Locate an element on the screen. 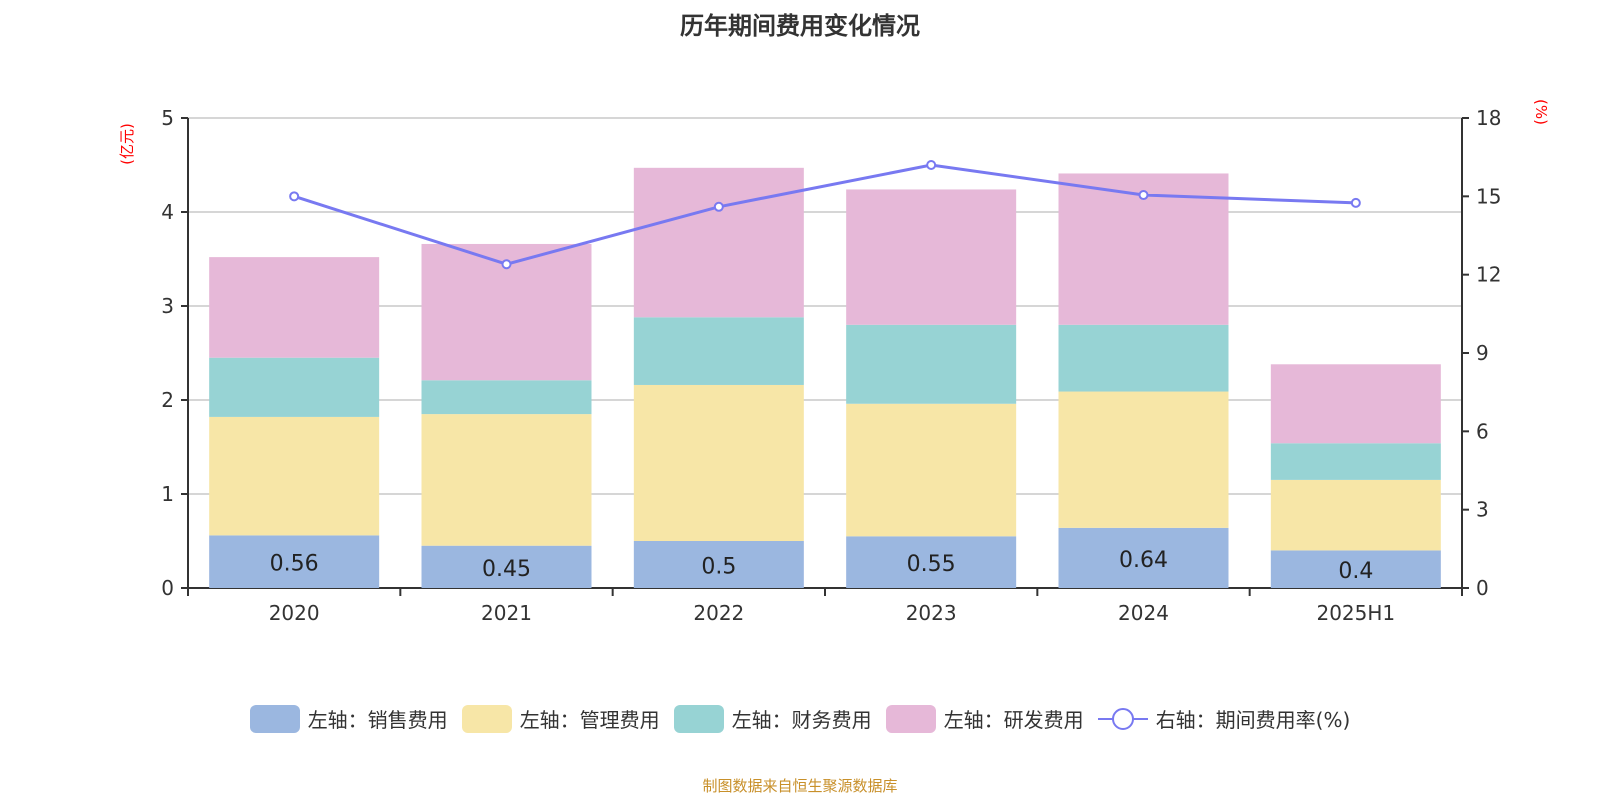 This screenshot has width=1600, height=800. left-axis-label: (亿元) is located at coordinates (127, 144).